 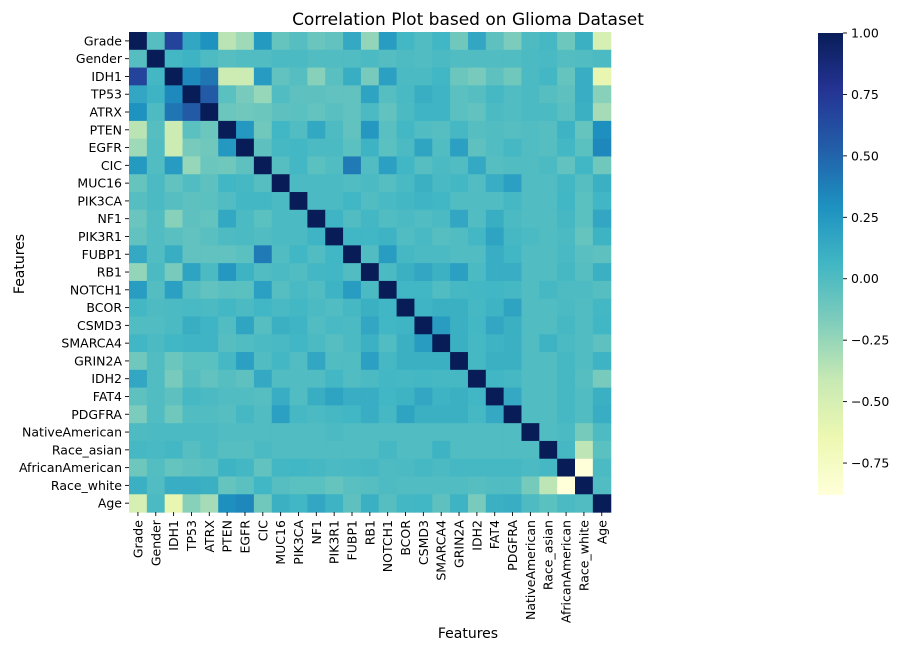 I want to click on y-tick-label: PIK3CA, so click(x=99, y=200).